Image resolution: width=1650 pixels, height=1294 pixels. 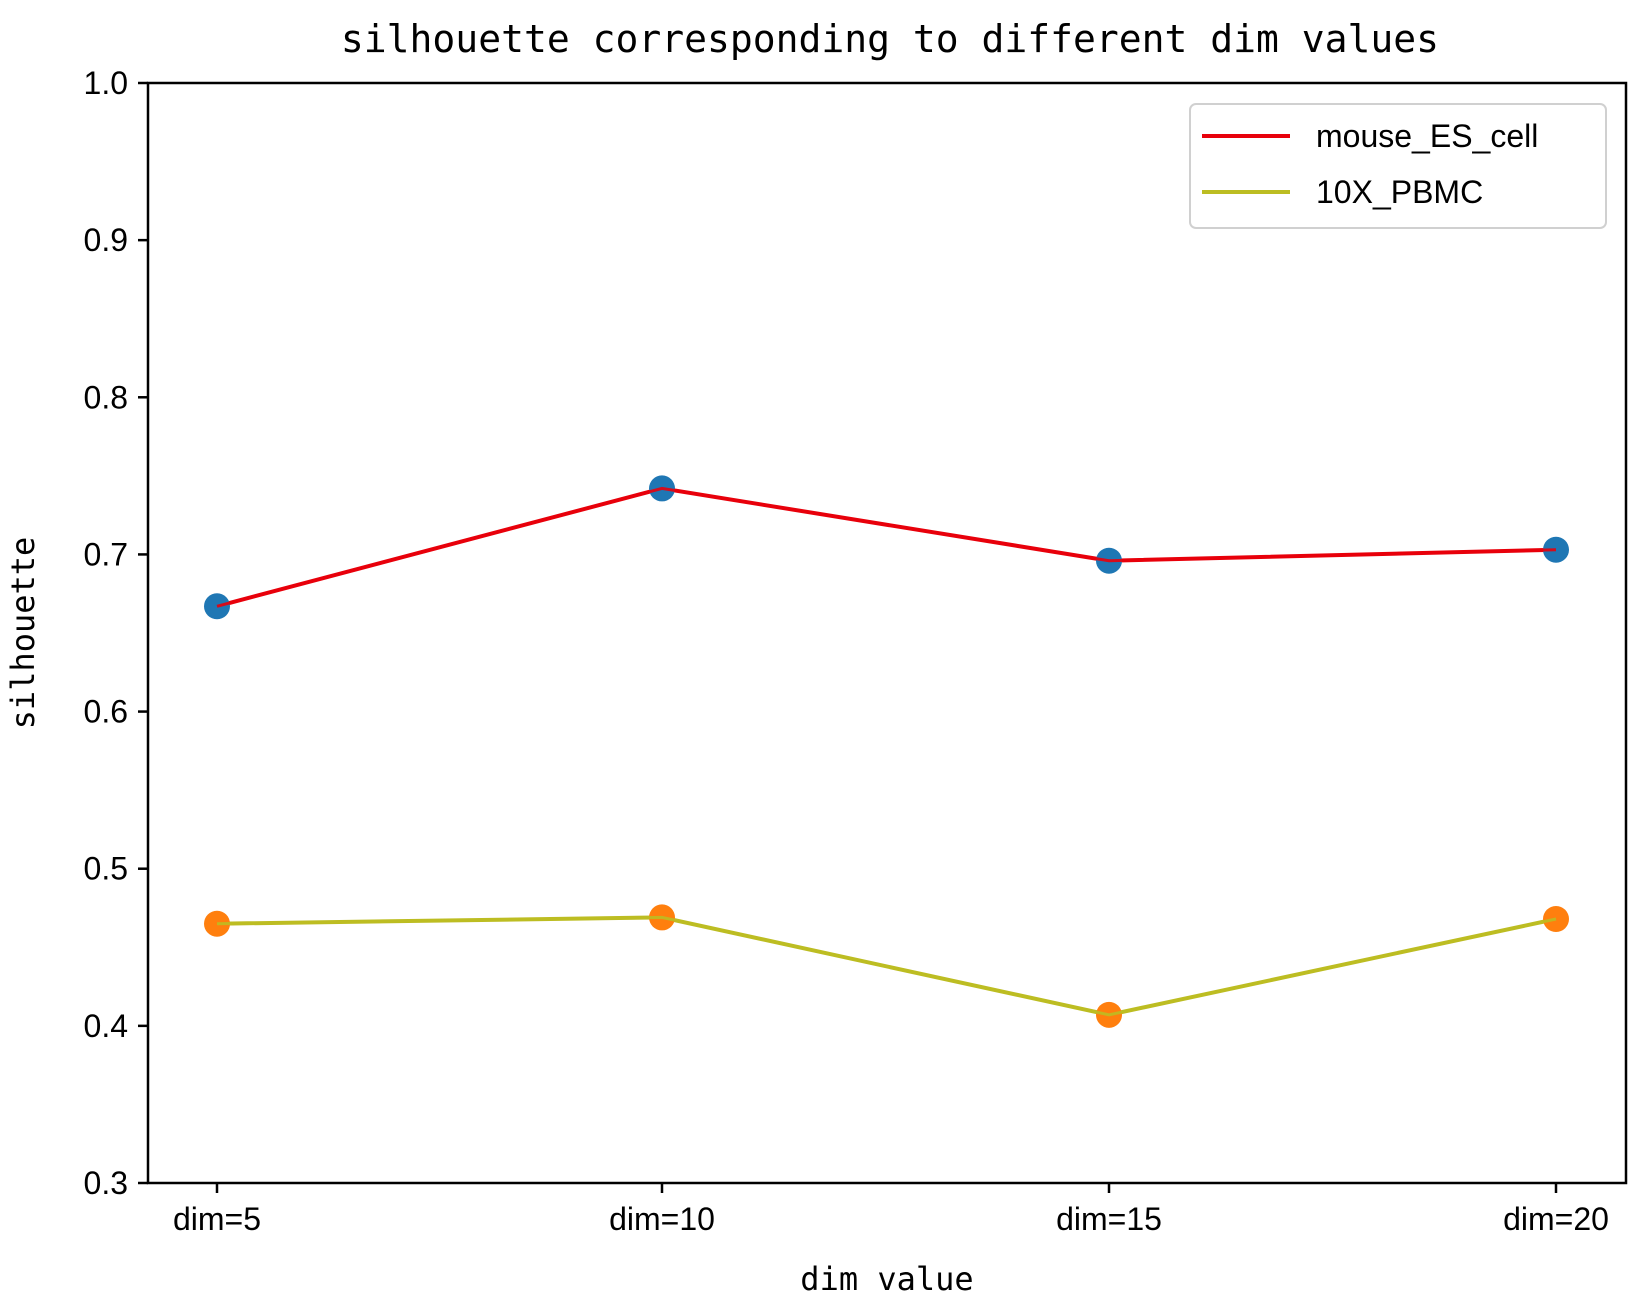 I want to click on x-tick-label: dim=20, so click(x=1556, y=1219).